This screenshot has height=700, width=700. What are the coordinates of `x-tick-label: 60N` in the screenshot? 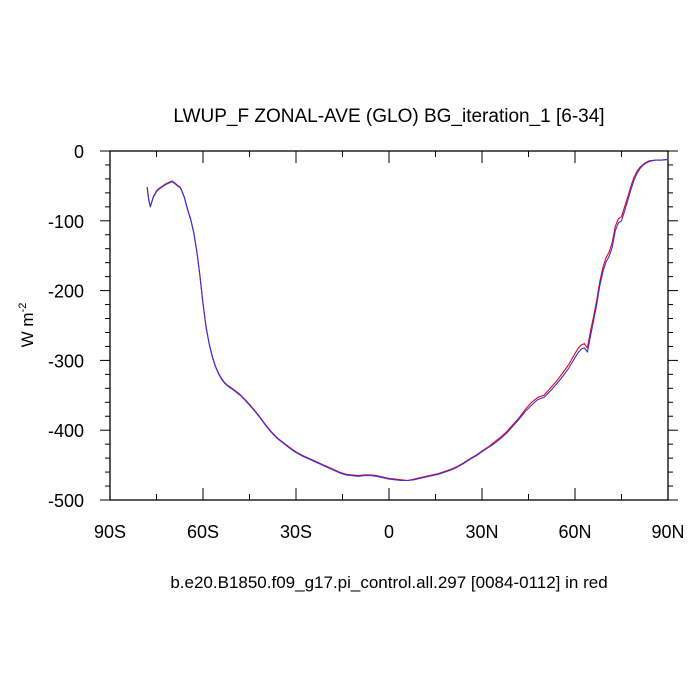 It's located at (574, 532).